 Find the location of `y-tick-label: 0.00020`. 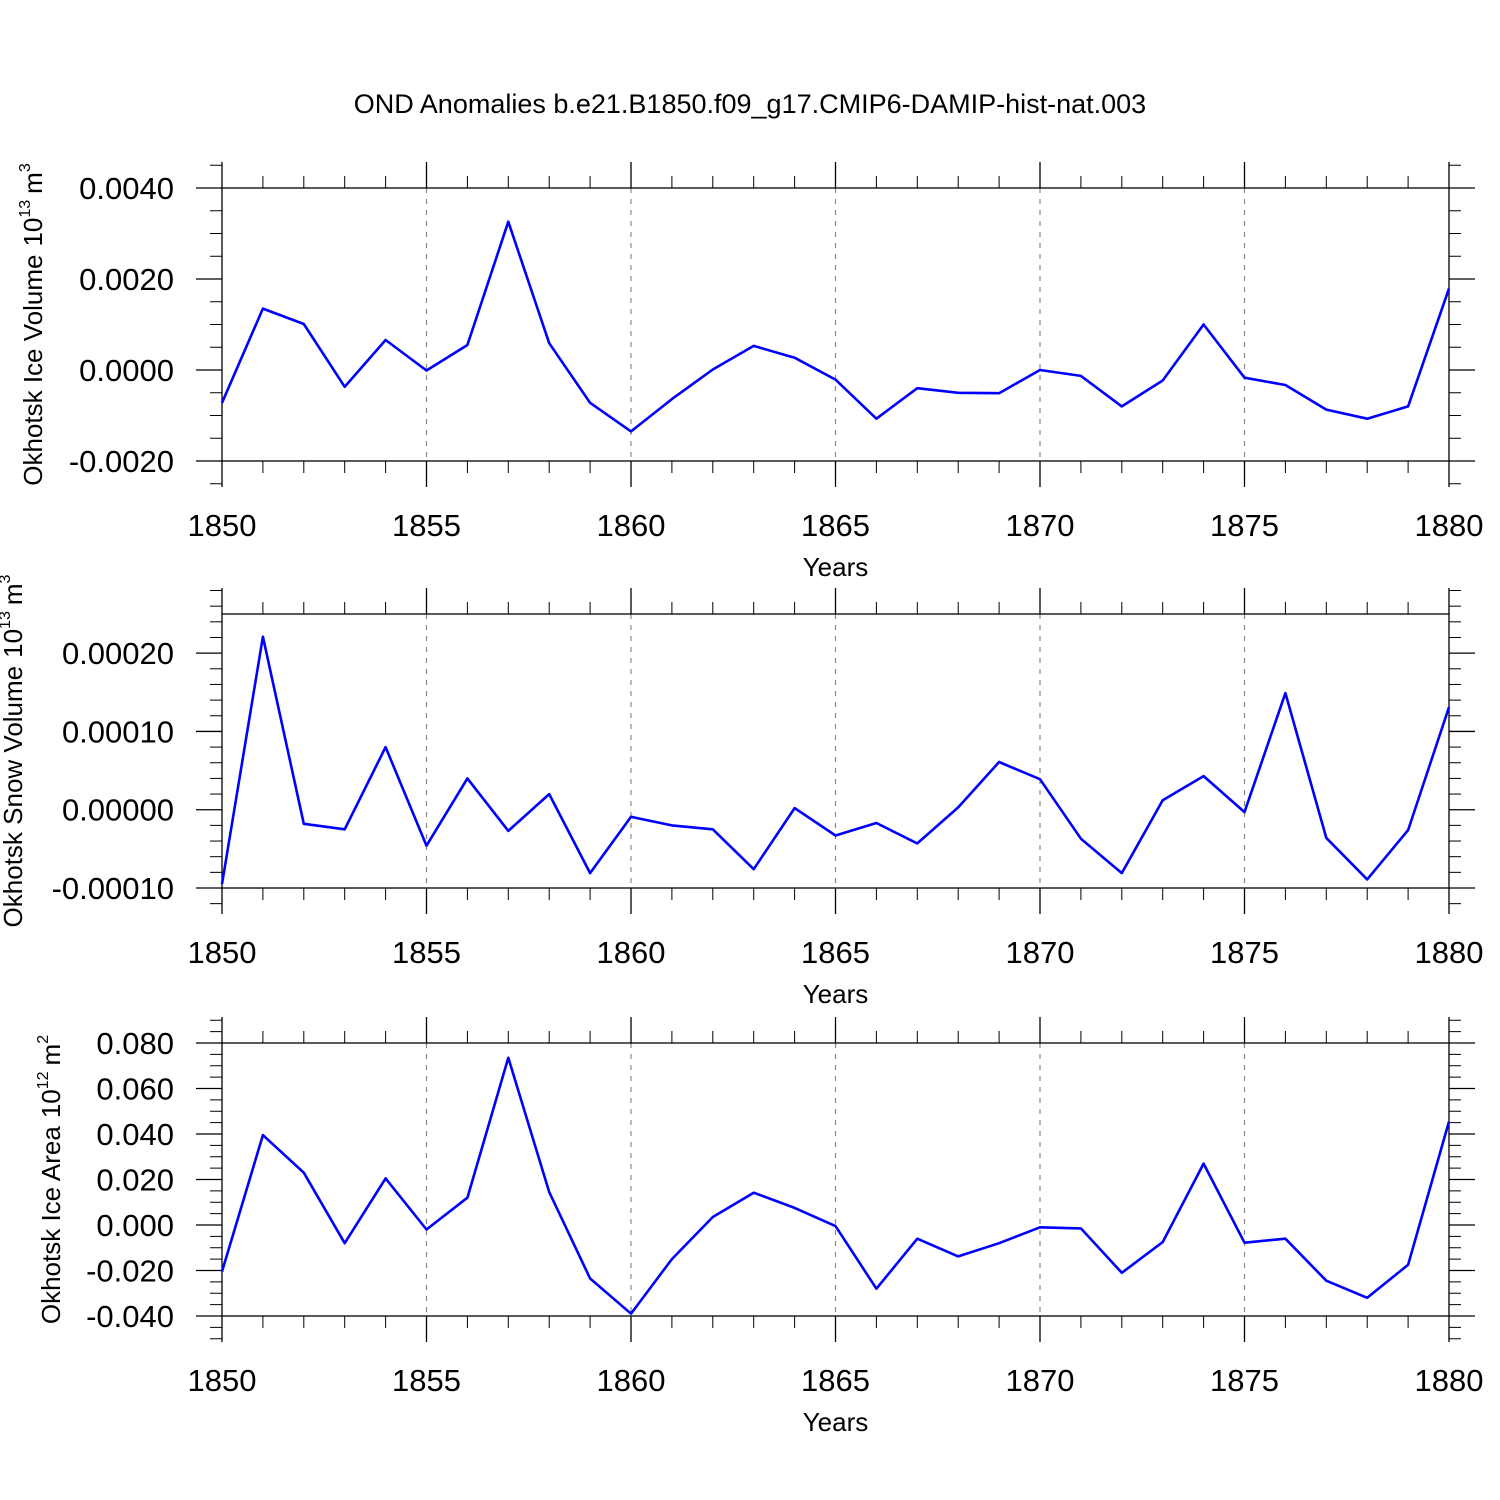

y-tick-label: 0.00020 is located at coordinates (118, 653).